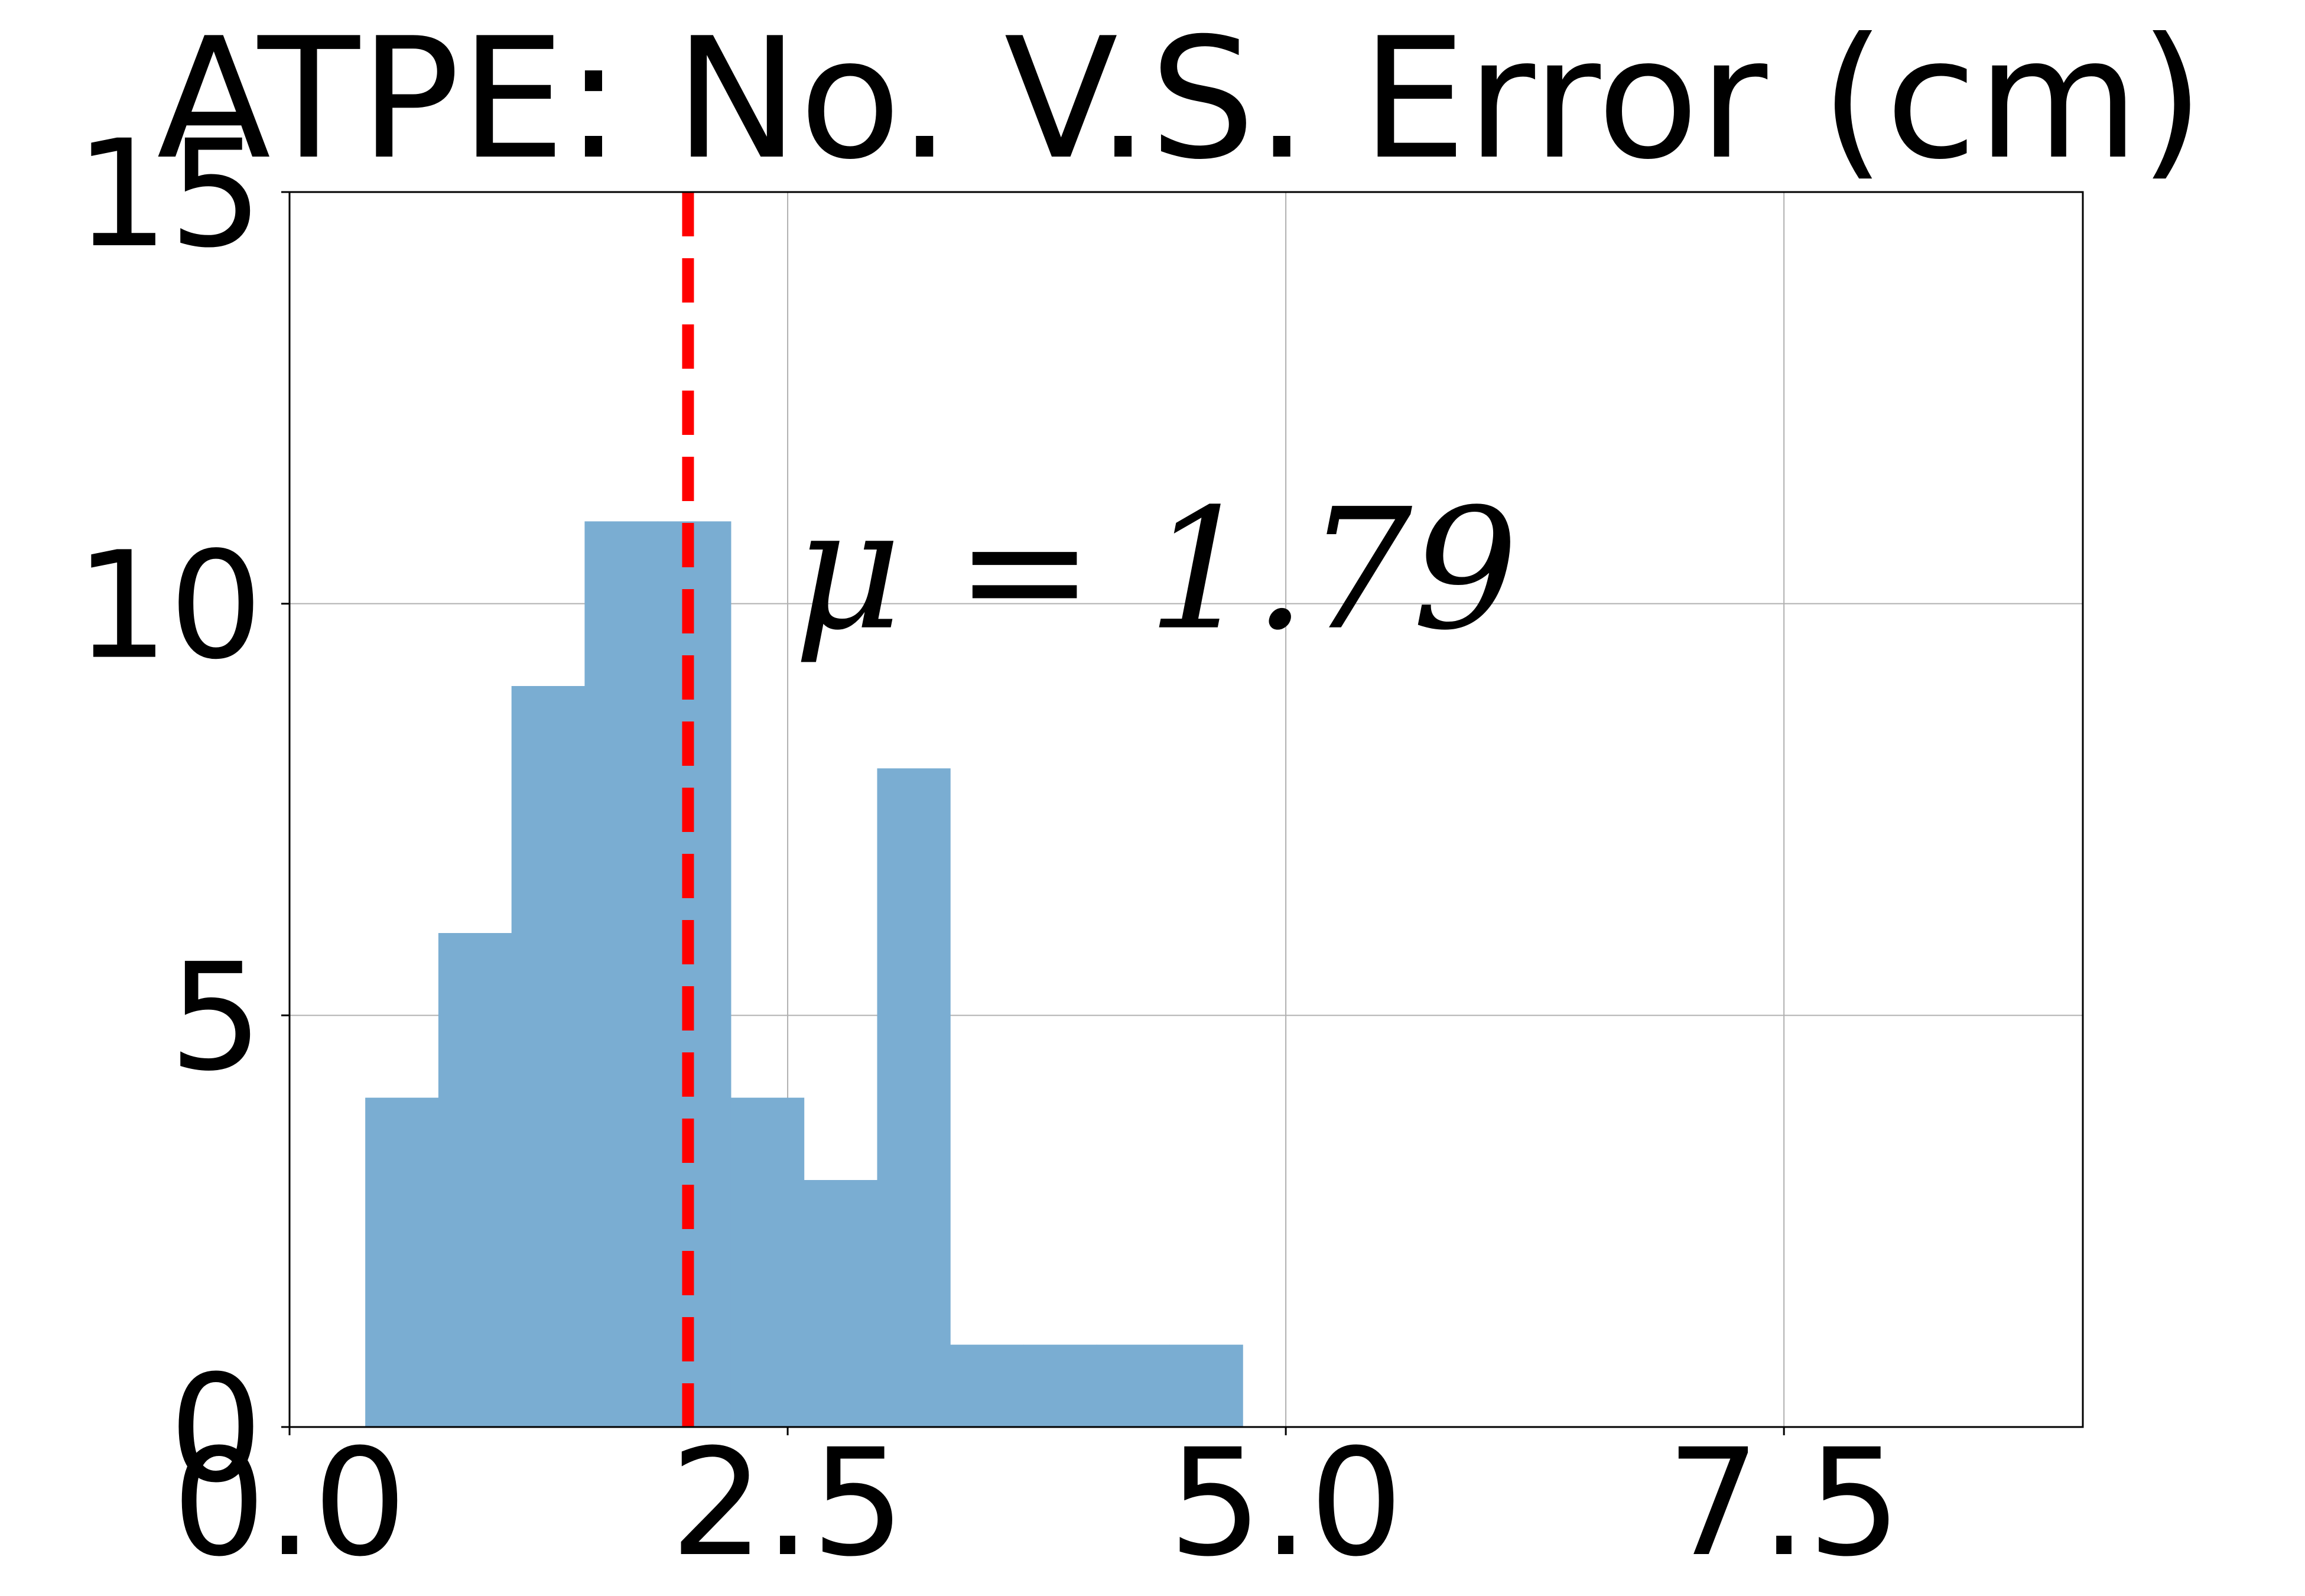 The height and width of the screenshot is (1596, 2305). I want to click on x-tick-label-2: 5.0, so click(1285, 1503).